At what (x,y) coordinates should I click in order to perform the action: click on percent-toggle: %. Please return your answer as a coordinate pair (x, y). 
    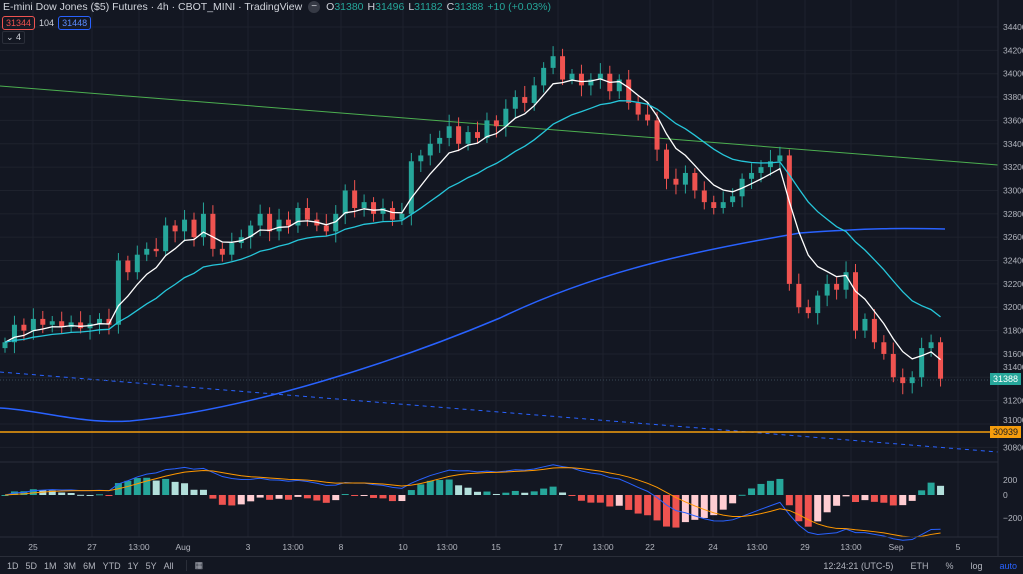
    Looking at the image, I should click on (949, 565).